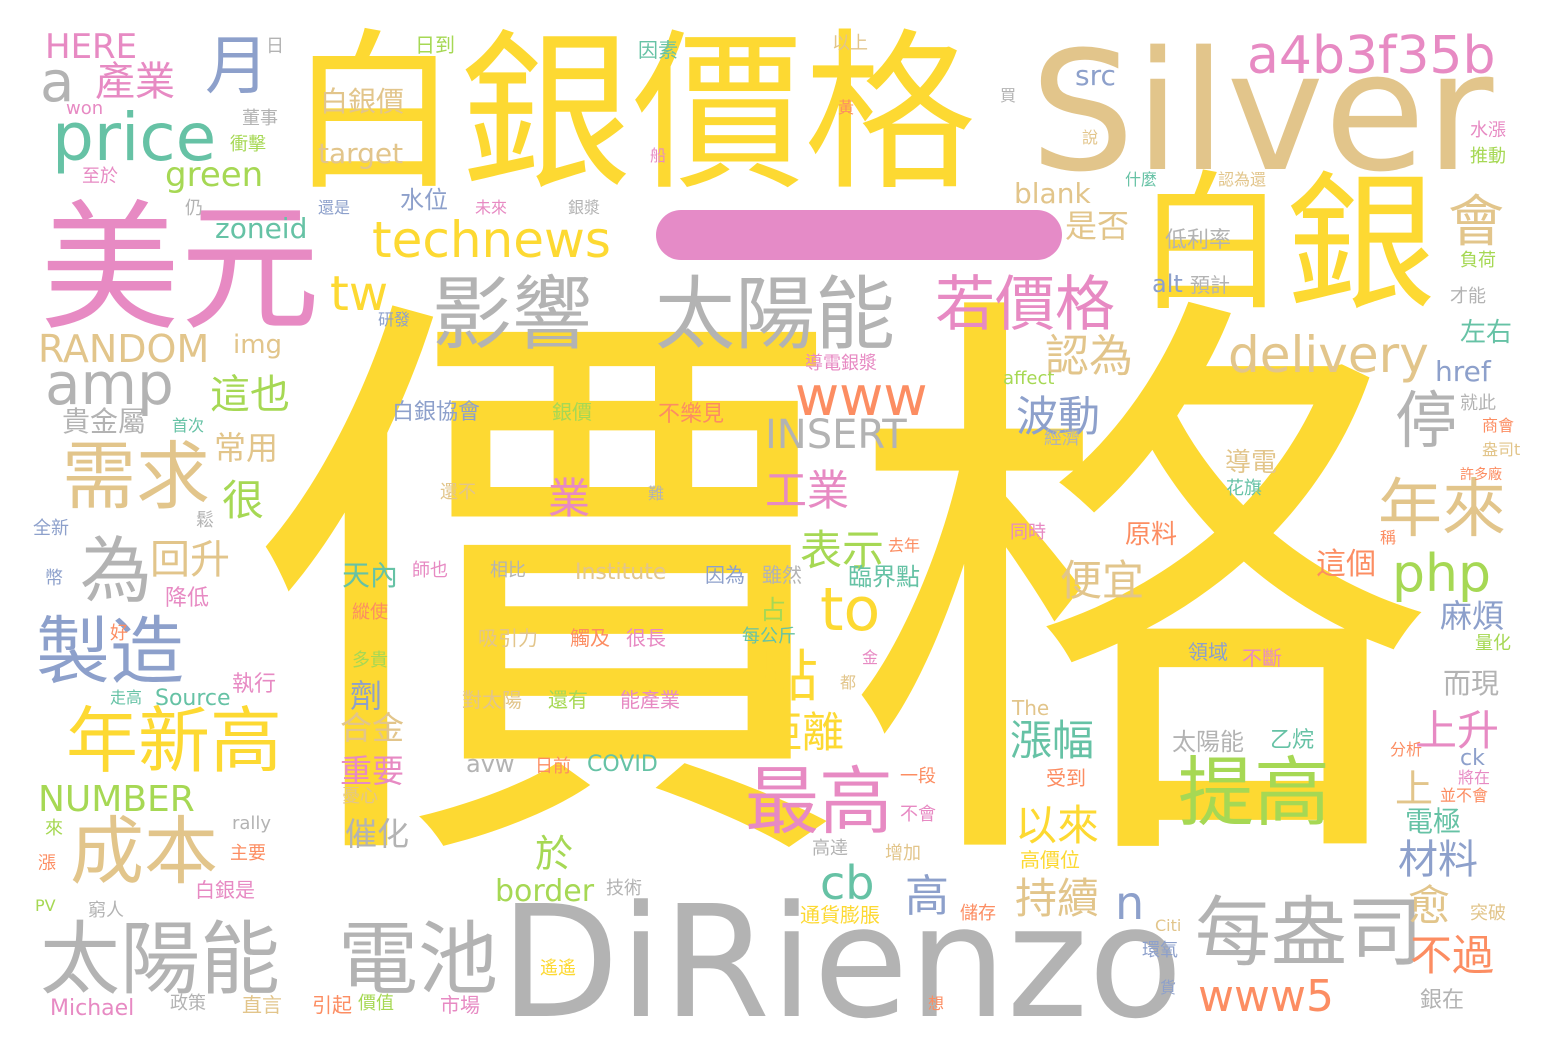 The image size is (1548, 1052). What do you see at coordinates (568, 700) in the screenshot?
I see `word-還有: 還有` at bounding box center [568, 700].